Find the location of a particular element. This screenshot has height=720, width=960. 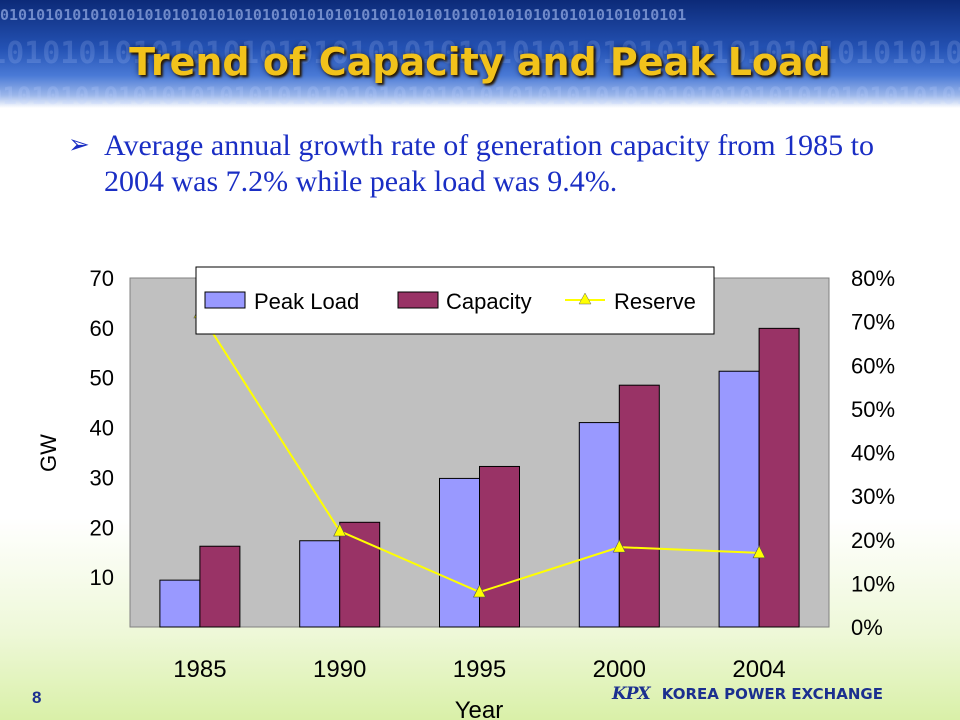

legend-label-capacity: Capacity is located at coordinates (489, 301).